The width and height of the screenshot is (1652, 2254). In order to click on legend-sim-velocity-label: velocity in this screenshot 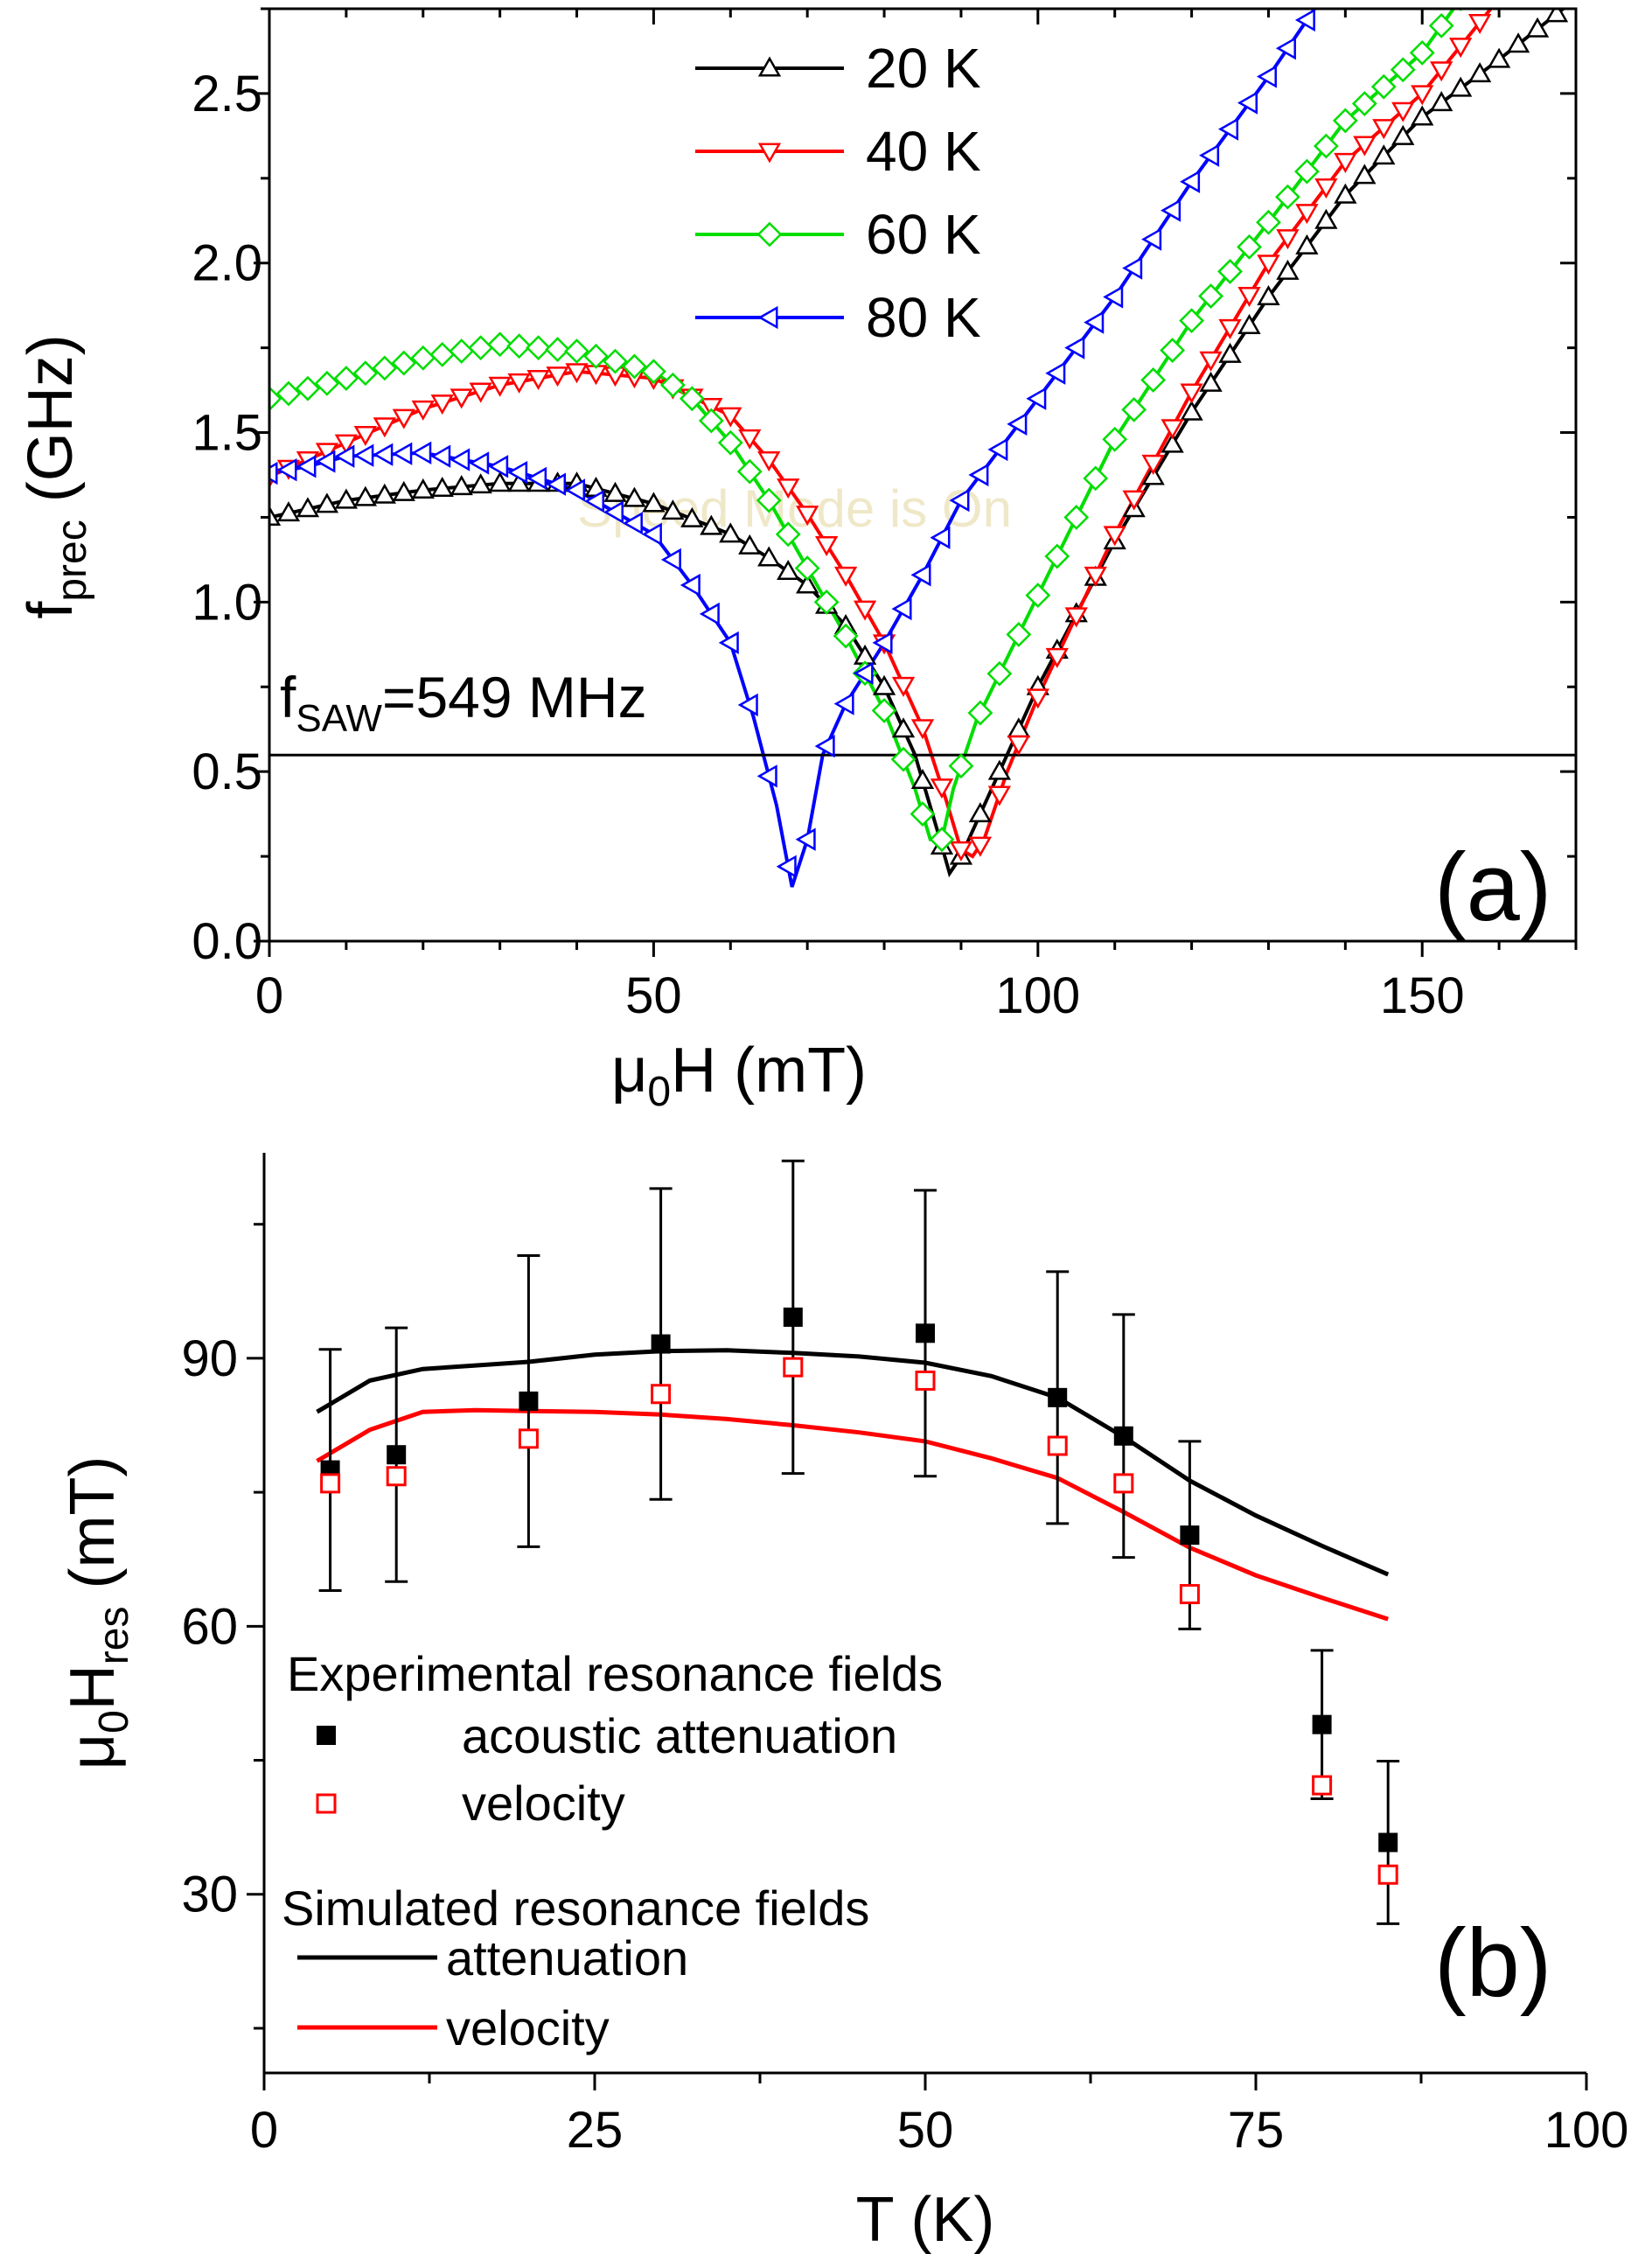, I will do `click(528, 2027)`.